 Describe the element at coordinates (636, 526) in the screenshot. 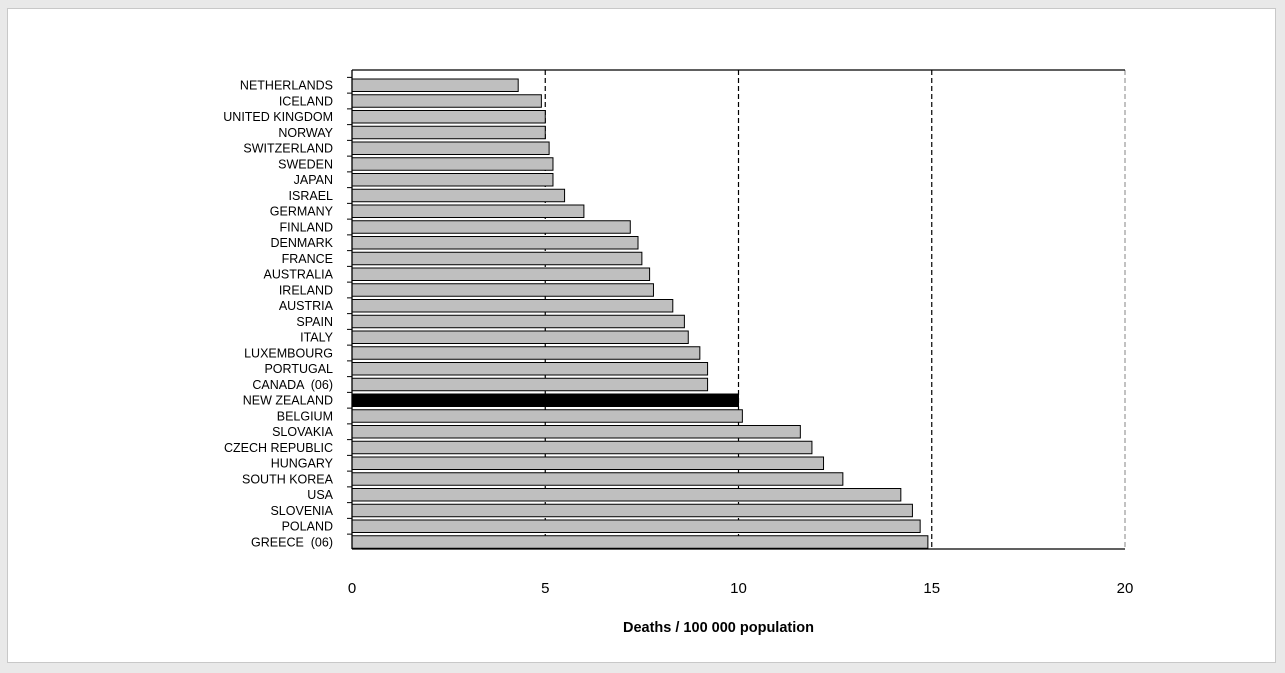

I see `bar-poland` at that location.